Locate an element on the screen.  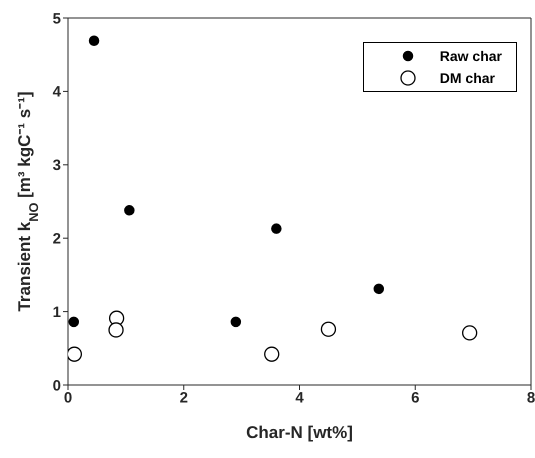
legend-label: Raw char is located at coordinates (471, 56).